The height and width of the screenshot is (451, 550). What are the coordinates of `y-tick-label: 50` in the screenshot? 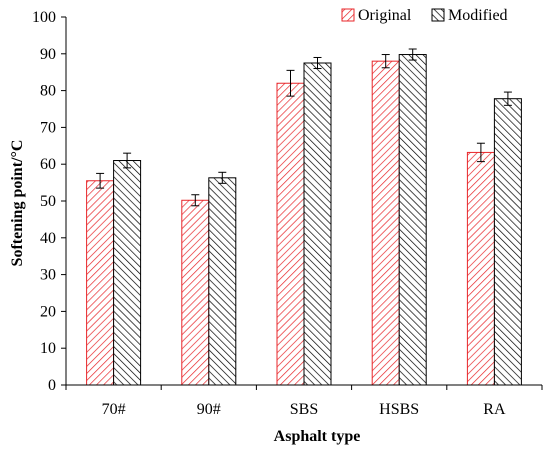 It's located at (48, 201).